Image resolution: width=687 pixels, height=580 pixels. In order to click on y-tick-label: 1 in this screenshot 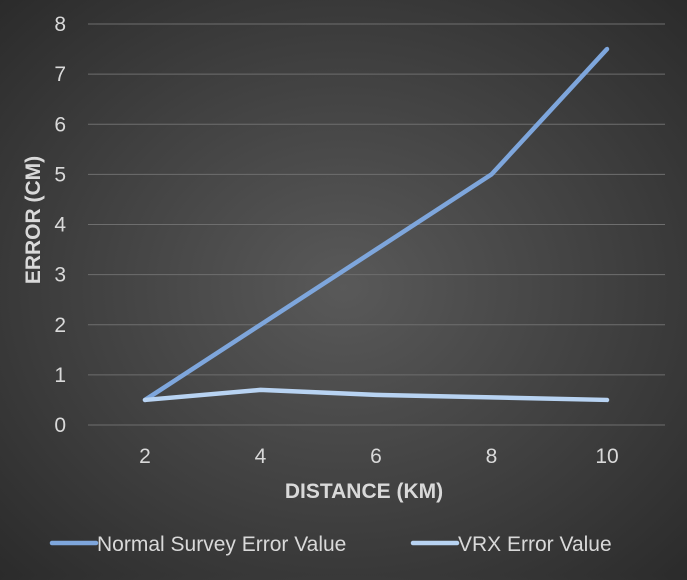, I will do `click(60, 375)`.